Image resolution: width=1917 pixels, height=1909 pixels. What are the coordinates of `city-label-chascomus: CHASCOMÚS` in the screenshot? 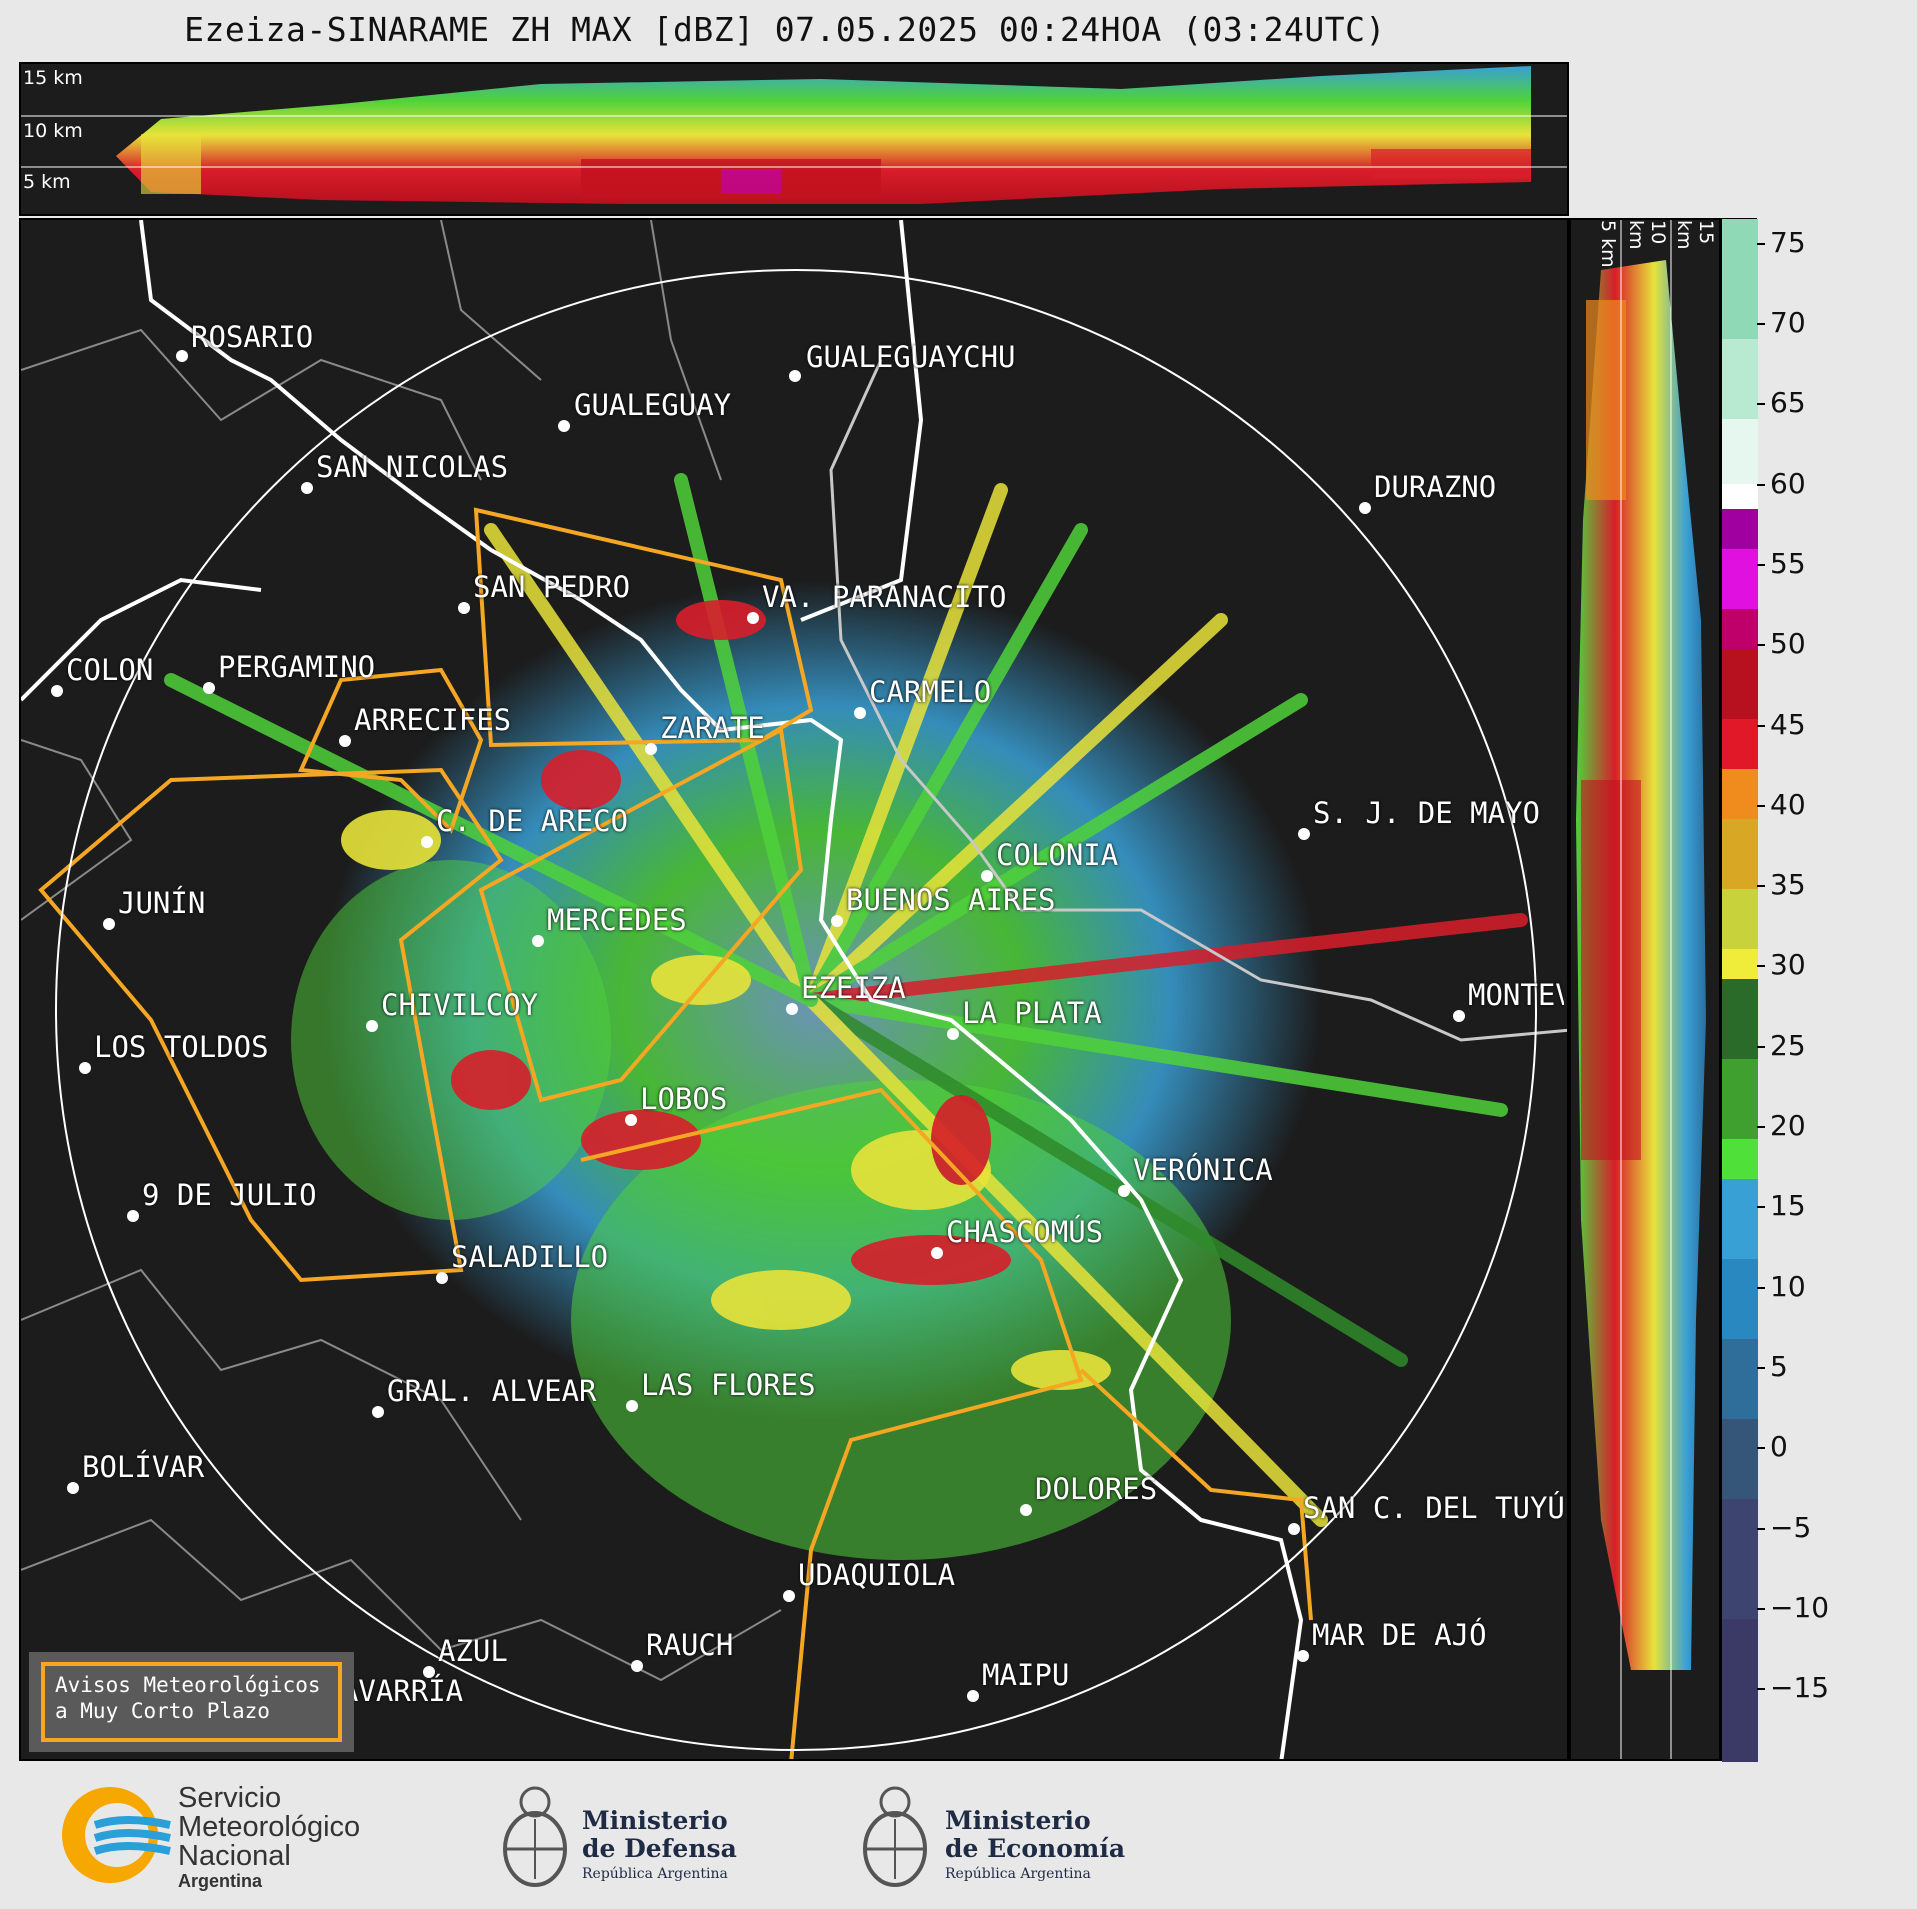 It's located at (1025, 1232).